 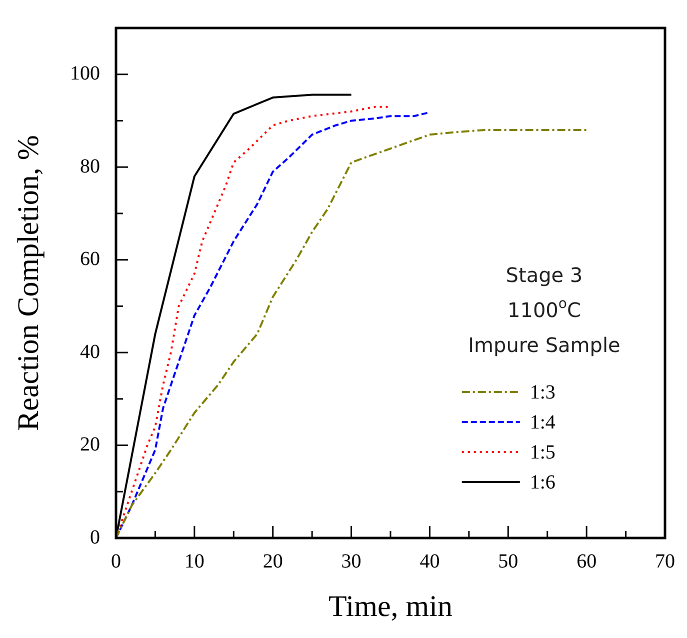 I want to click on x-tick-label: 10, so click(x=194, y=561).